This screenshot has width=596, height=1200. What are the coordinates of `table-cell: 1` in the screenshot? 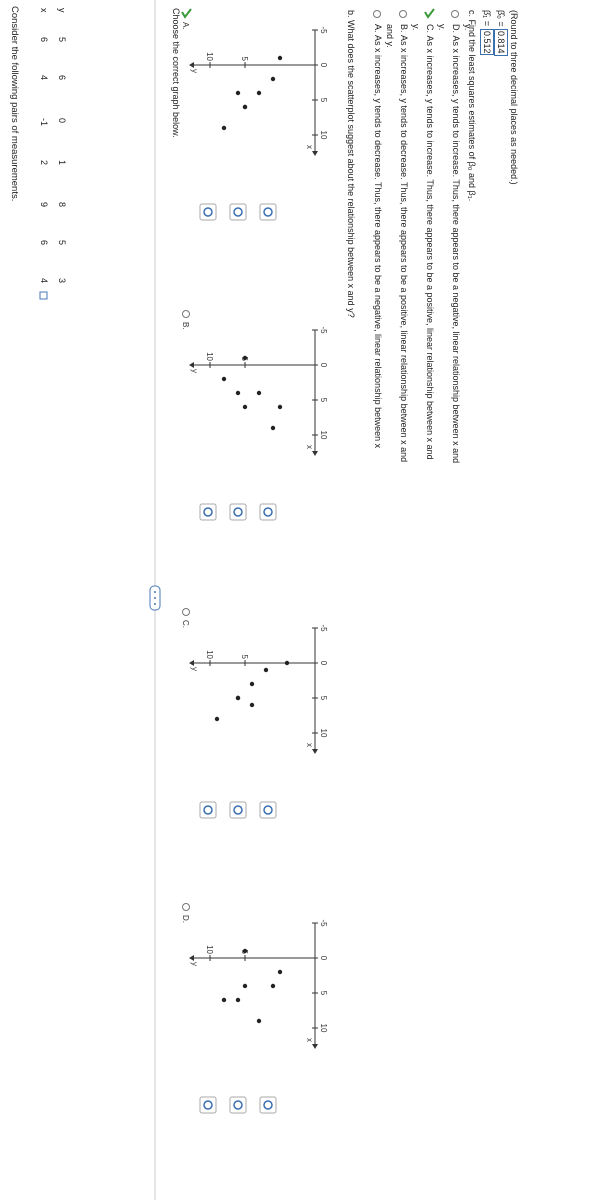 It's located at (62, 163).